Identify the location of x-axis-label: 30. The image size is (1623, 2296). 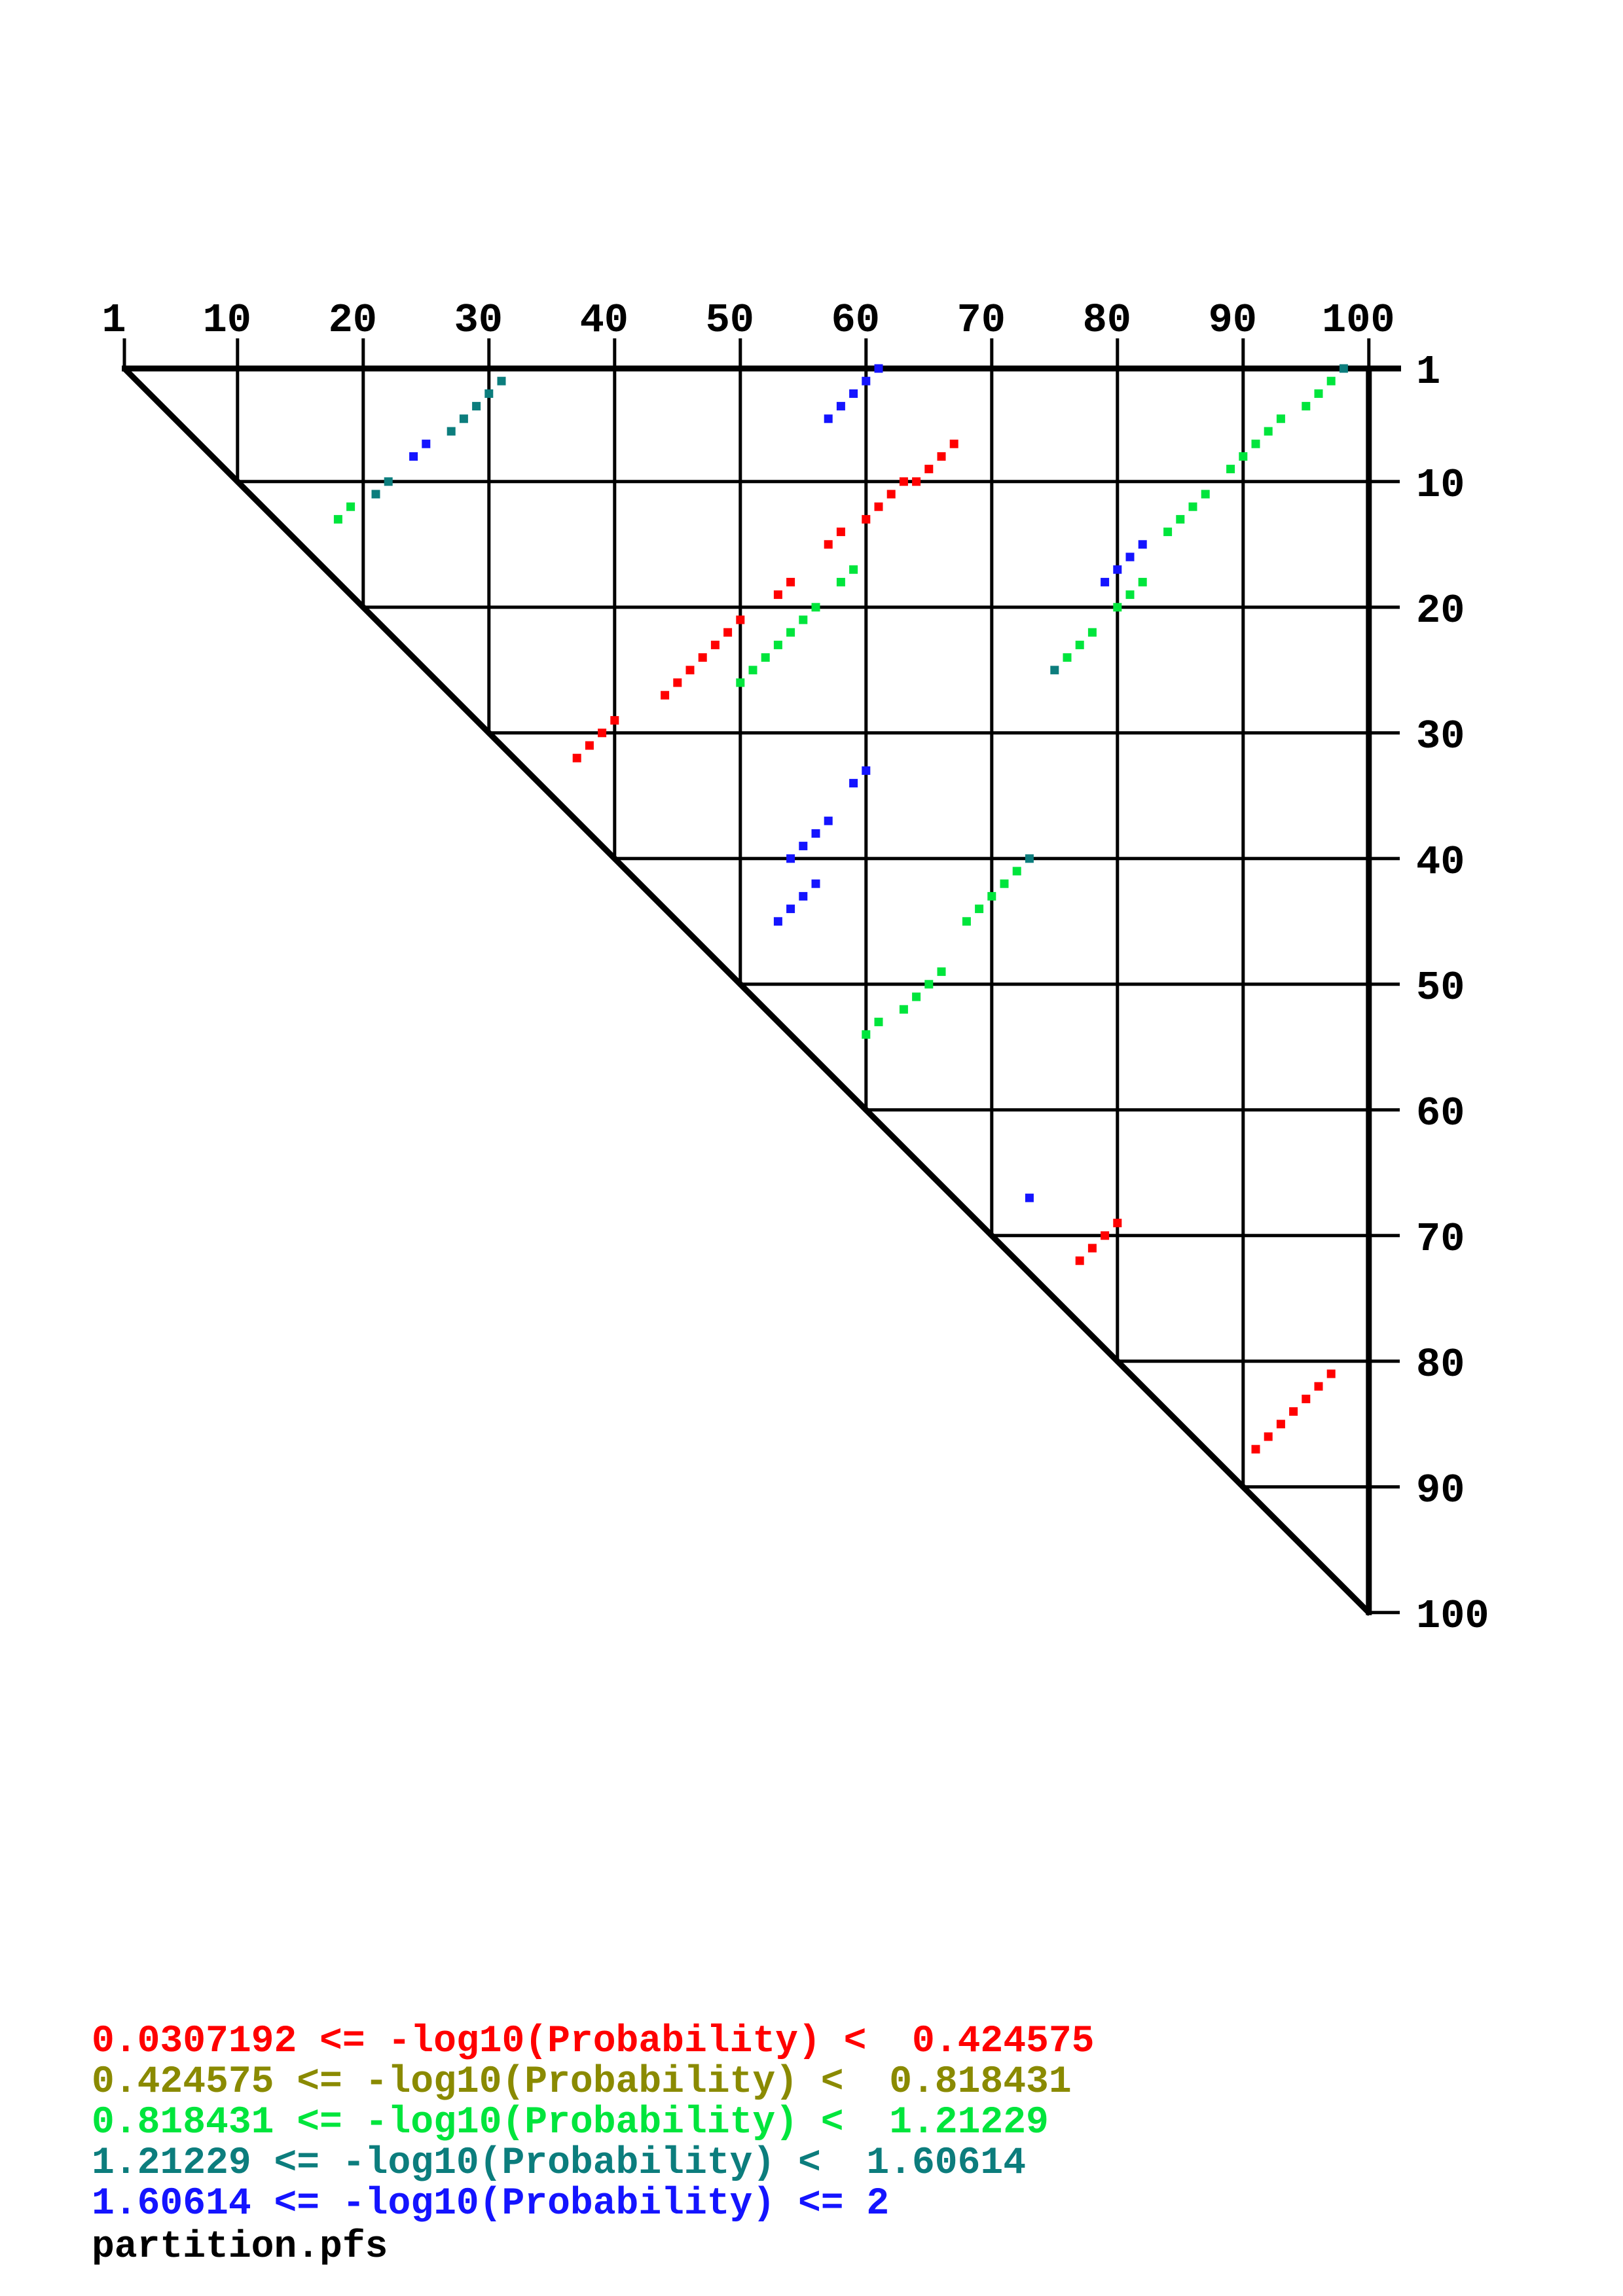
(478, 320).